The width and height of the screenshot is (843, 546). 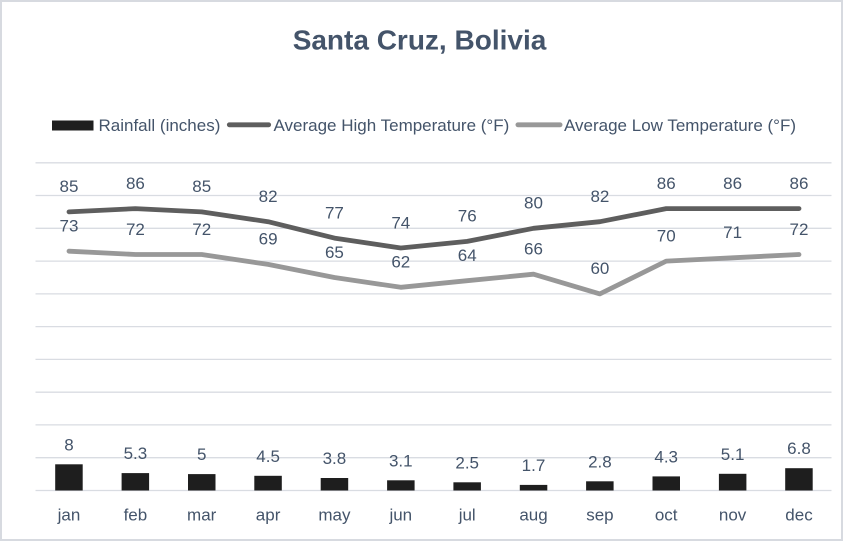 What do you see at coordinates (69, 515) in the screenshot?
I see `svg-text: jan` at bounding box center [69, 515].